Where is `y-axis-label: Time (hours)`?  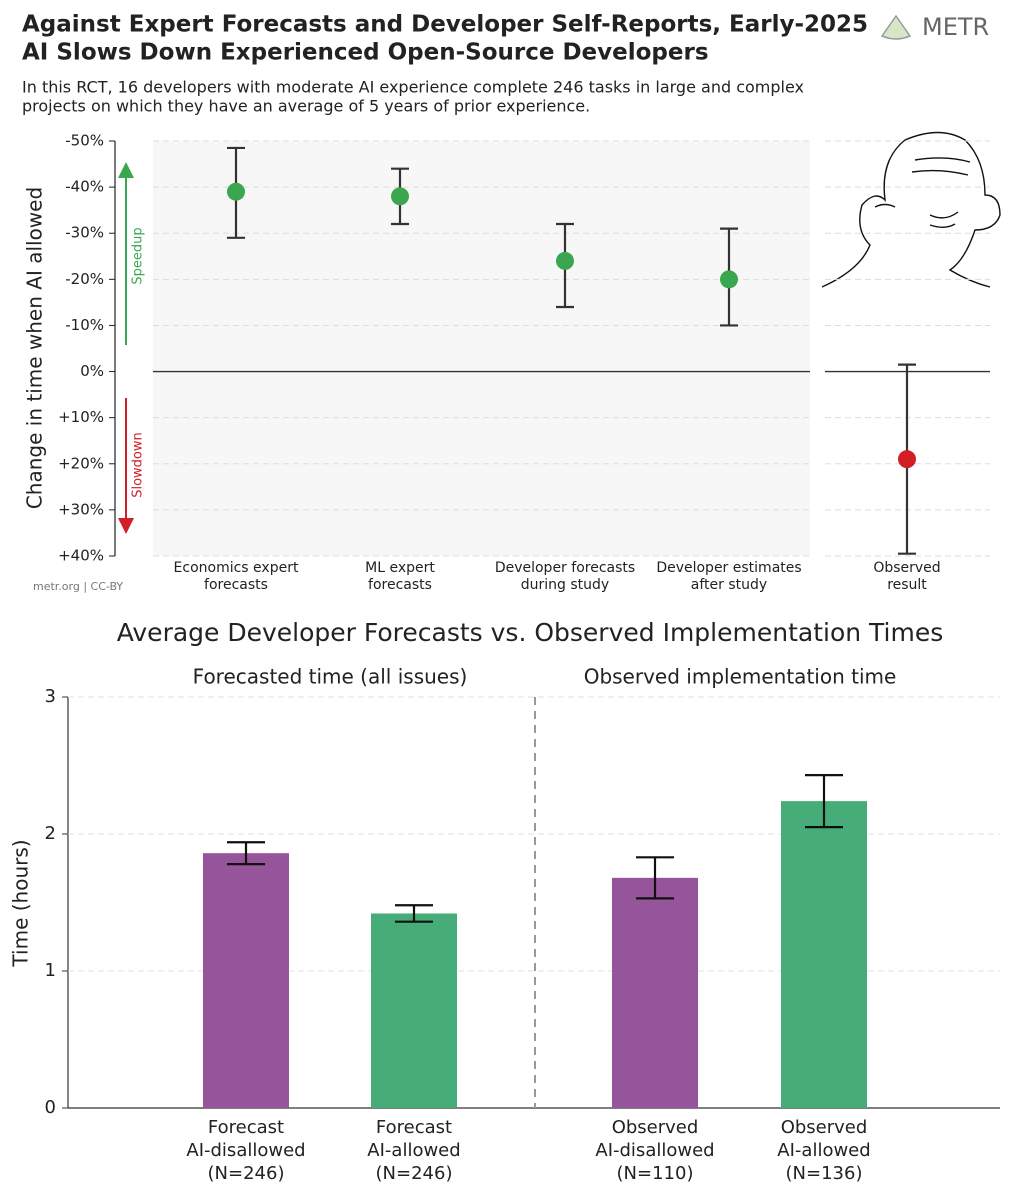 y-axis-label: Time (hours) is located at coordinates (21, 903).